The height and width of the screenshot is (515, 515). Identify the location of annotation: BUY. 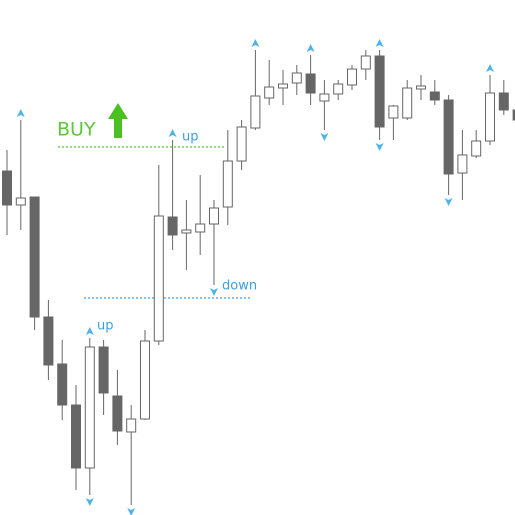
(76, 130).